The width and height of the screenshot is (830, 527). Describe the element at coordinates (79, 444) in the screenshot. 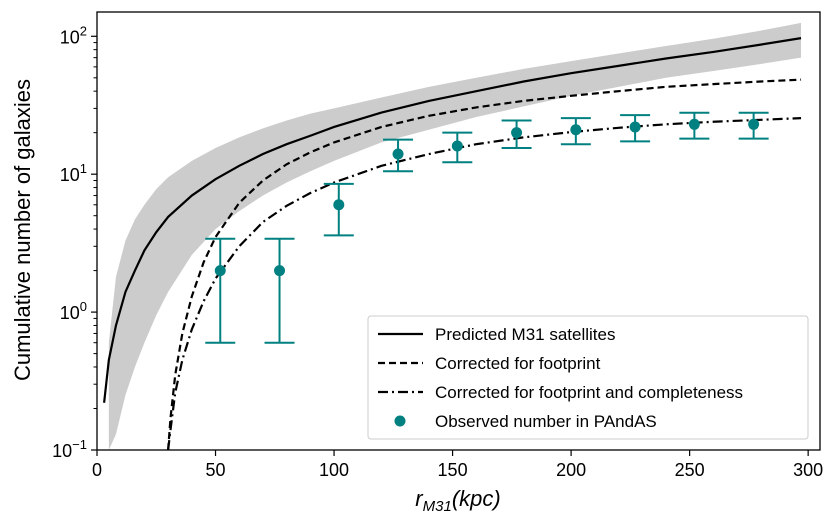

I see `y-tick-exponent: −1` at that location.